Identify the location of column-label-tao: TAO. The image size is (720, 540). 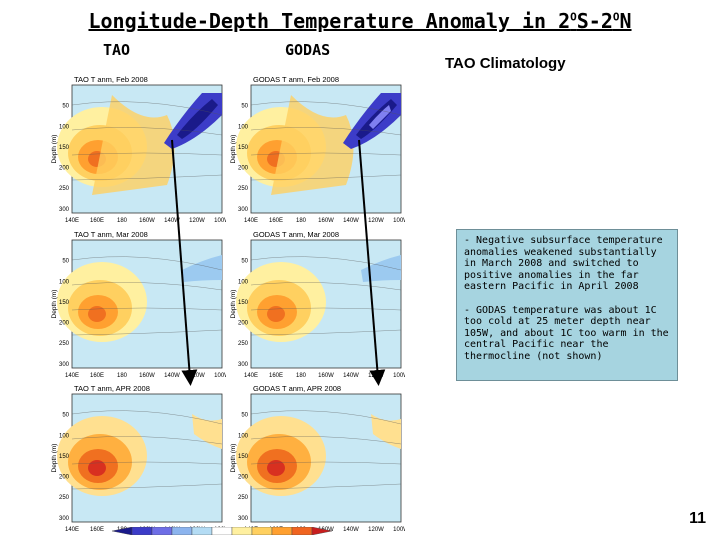
(117, 50).